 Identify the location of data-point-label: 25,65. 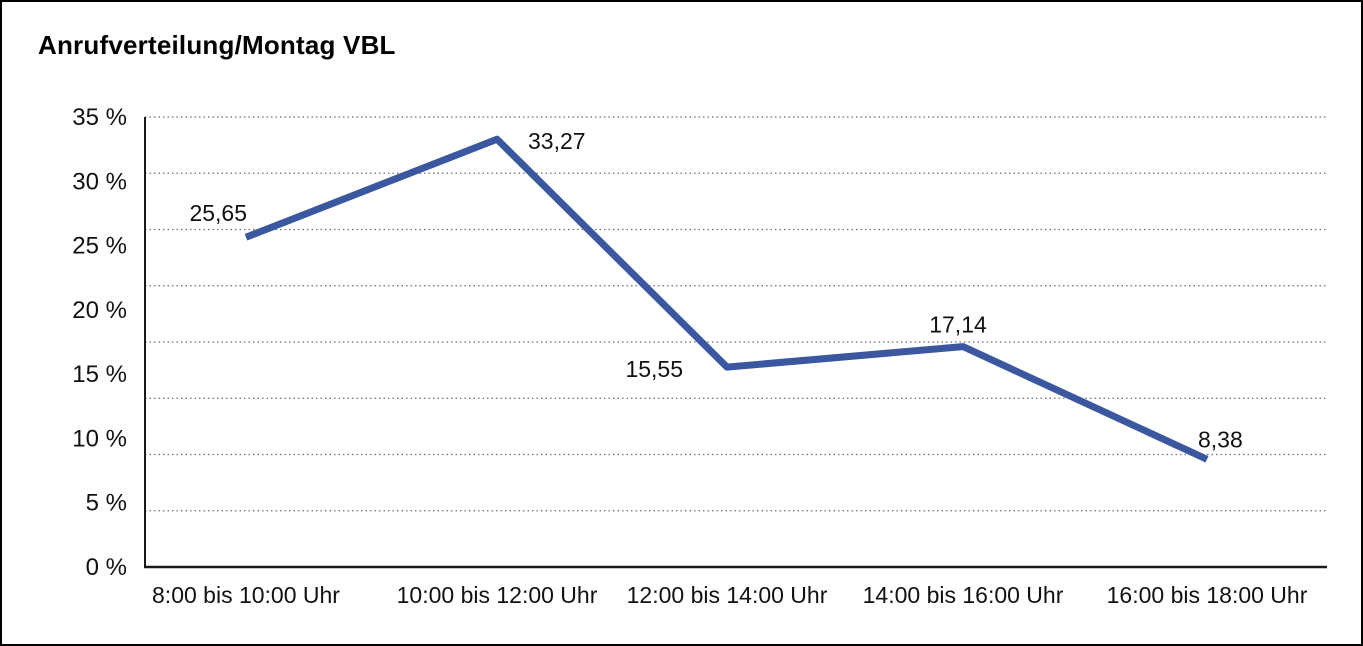
(218, 213).